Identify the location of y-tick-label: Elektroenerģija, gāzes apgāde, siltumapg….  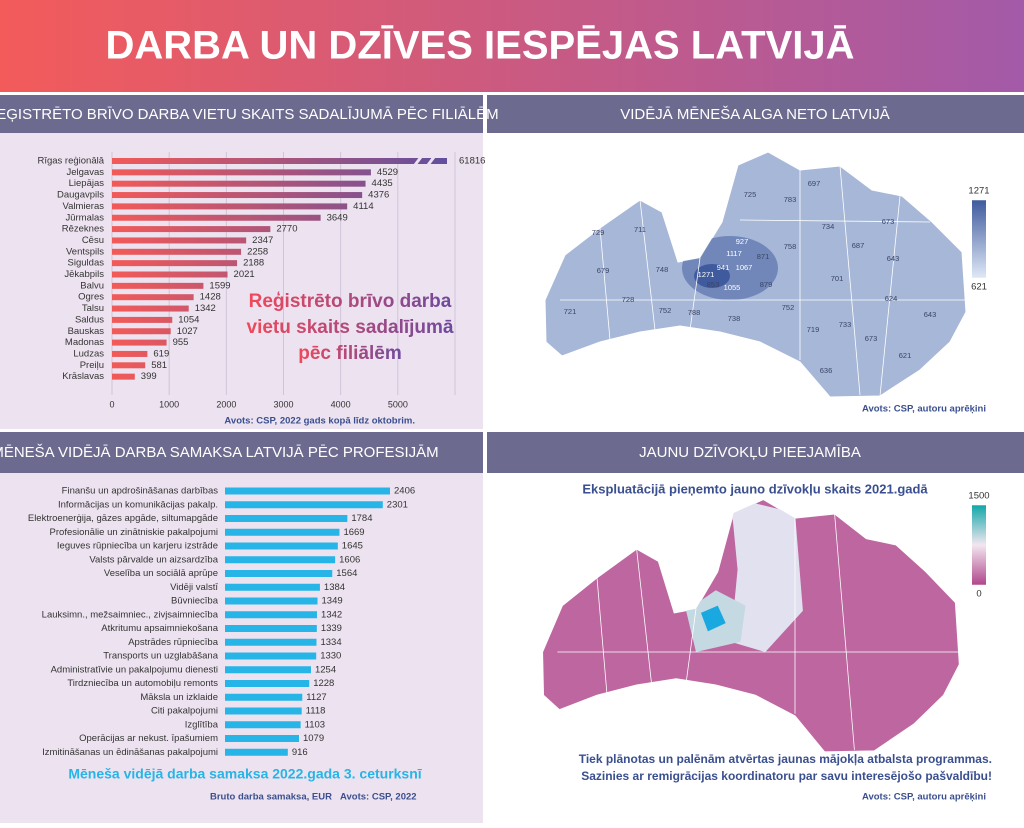
(123, 518).